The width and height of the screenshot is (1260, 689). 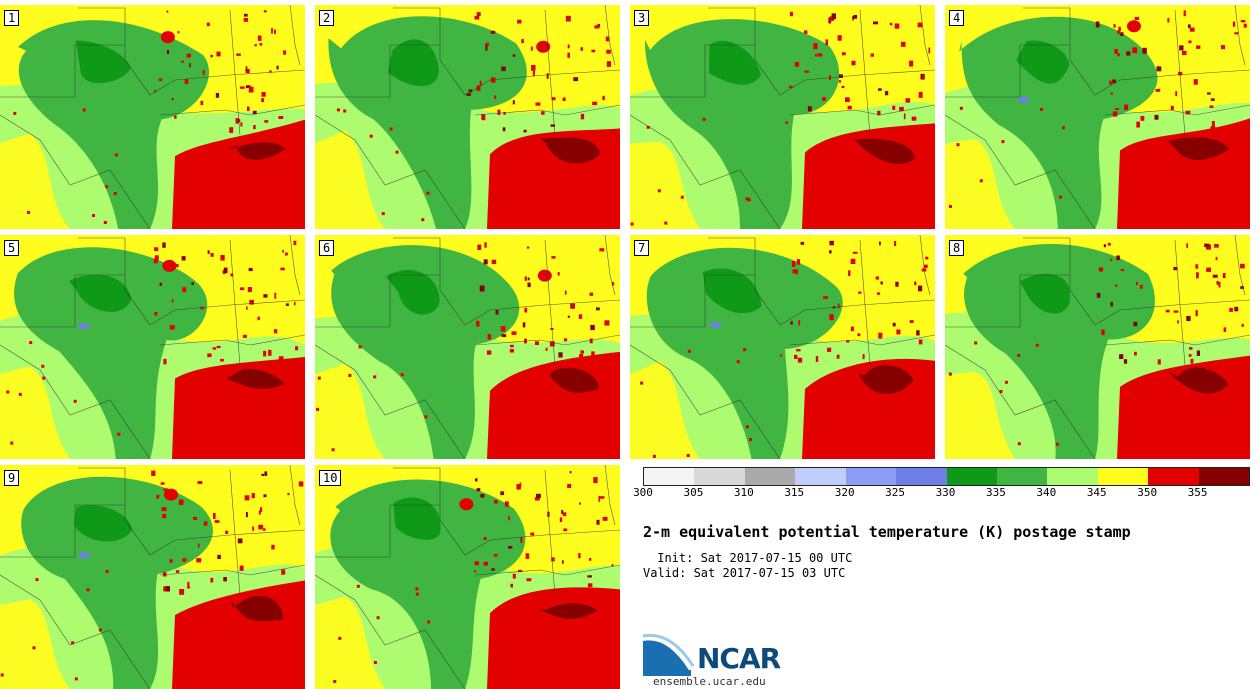 What do you see at coordinates (327, 248) in the screenshot?
I see `member-number-label: 6` at bounding box center [327, 248].